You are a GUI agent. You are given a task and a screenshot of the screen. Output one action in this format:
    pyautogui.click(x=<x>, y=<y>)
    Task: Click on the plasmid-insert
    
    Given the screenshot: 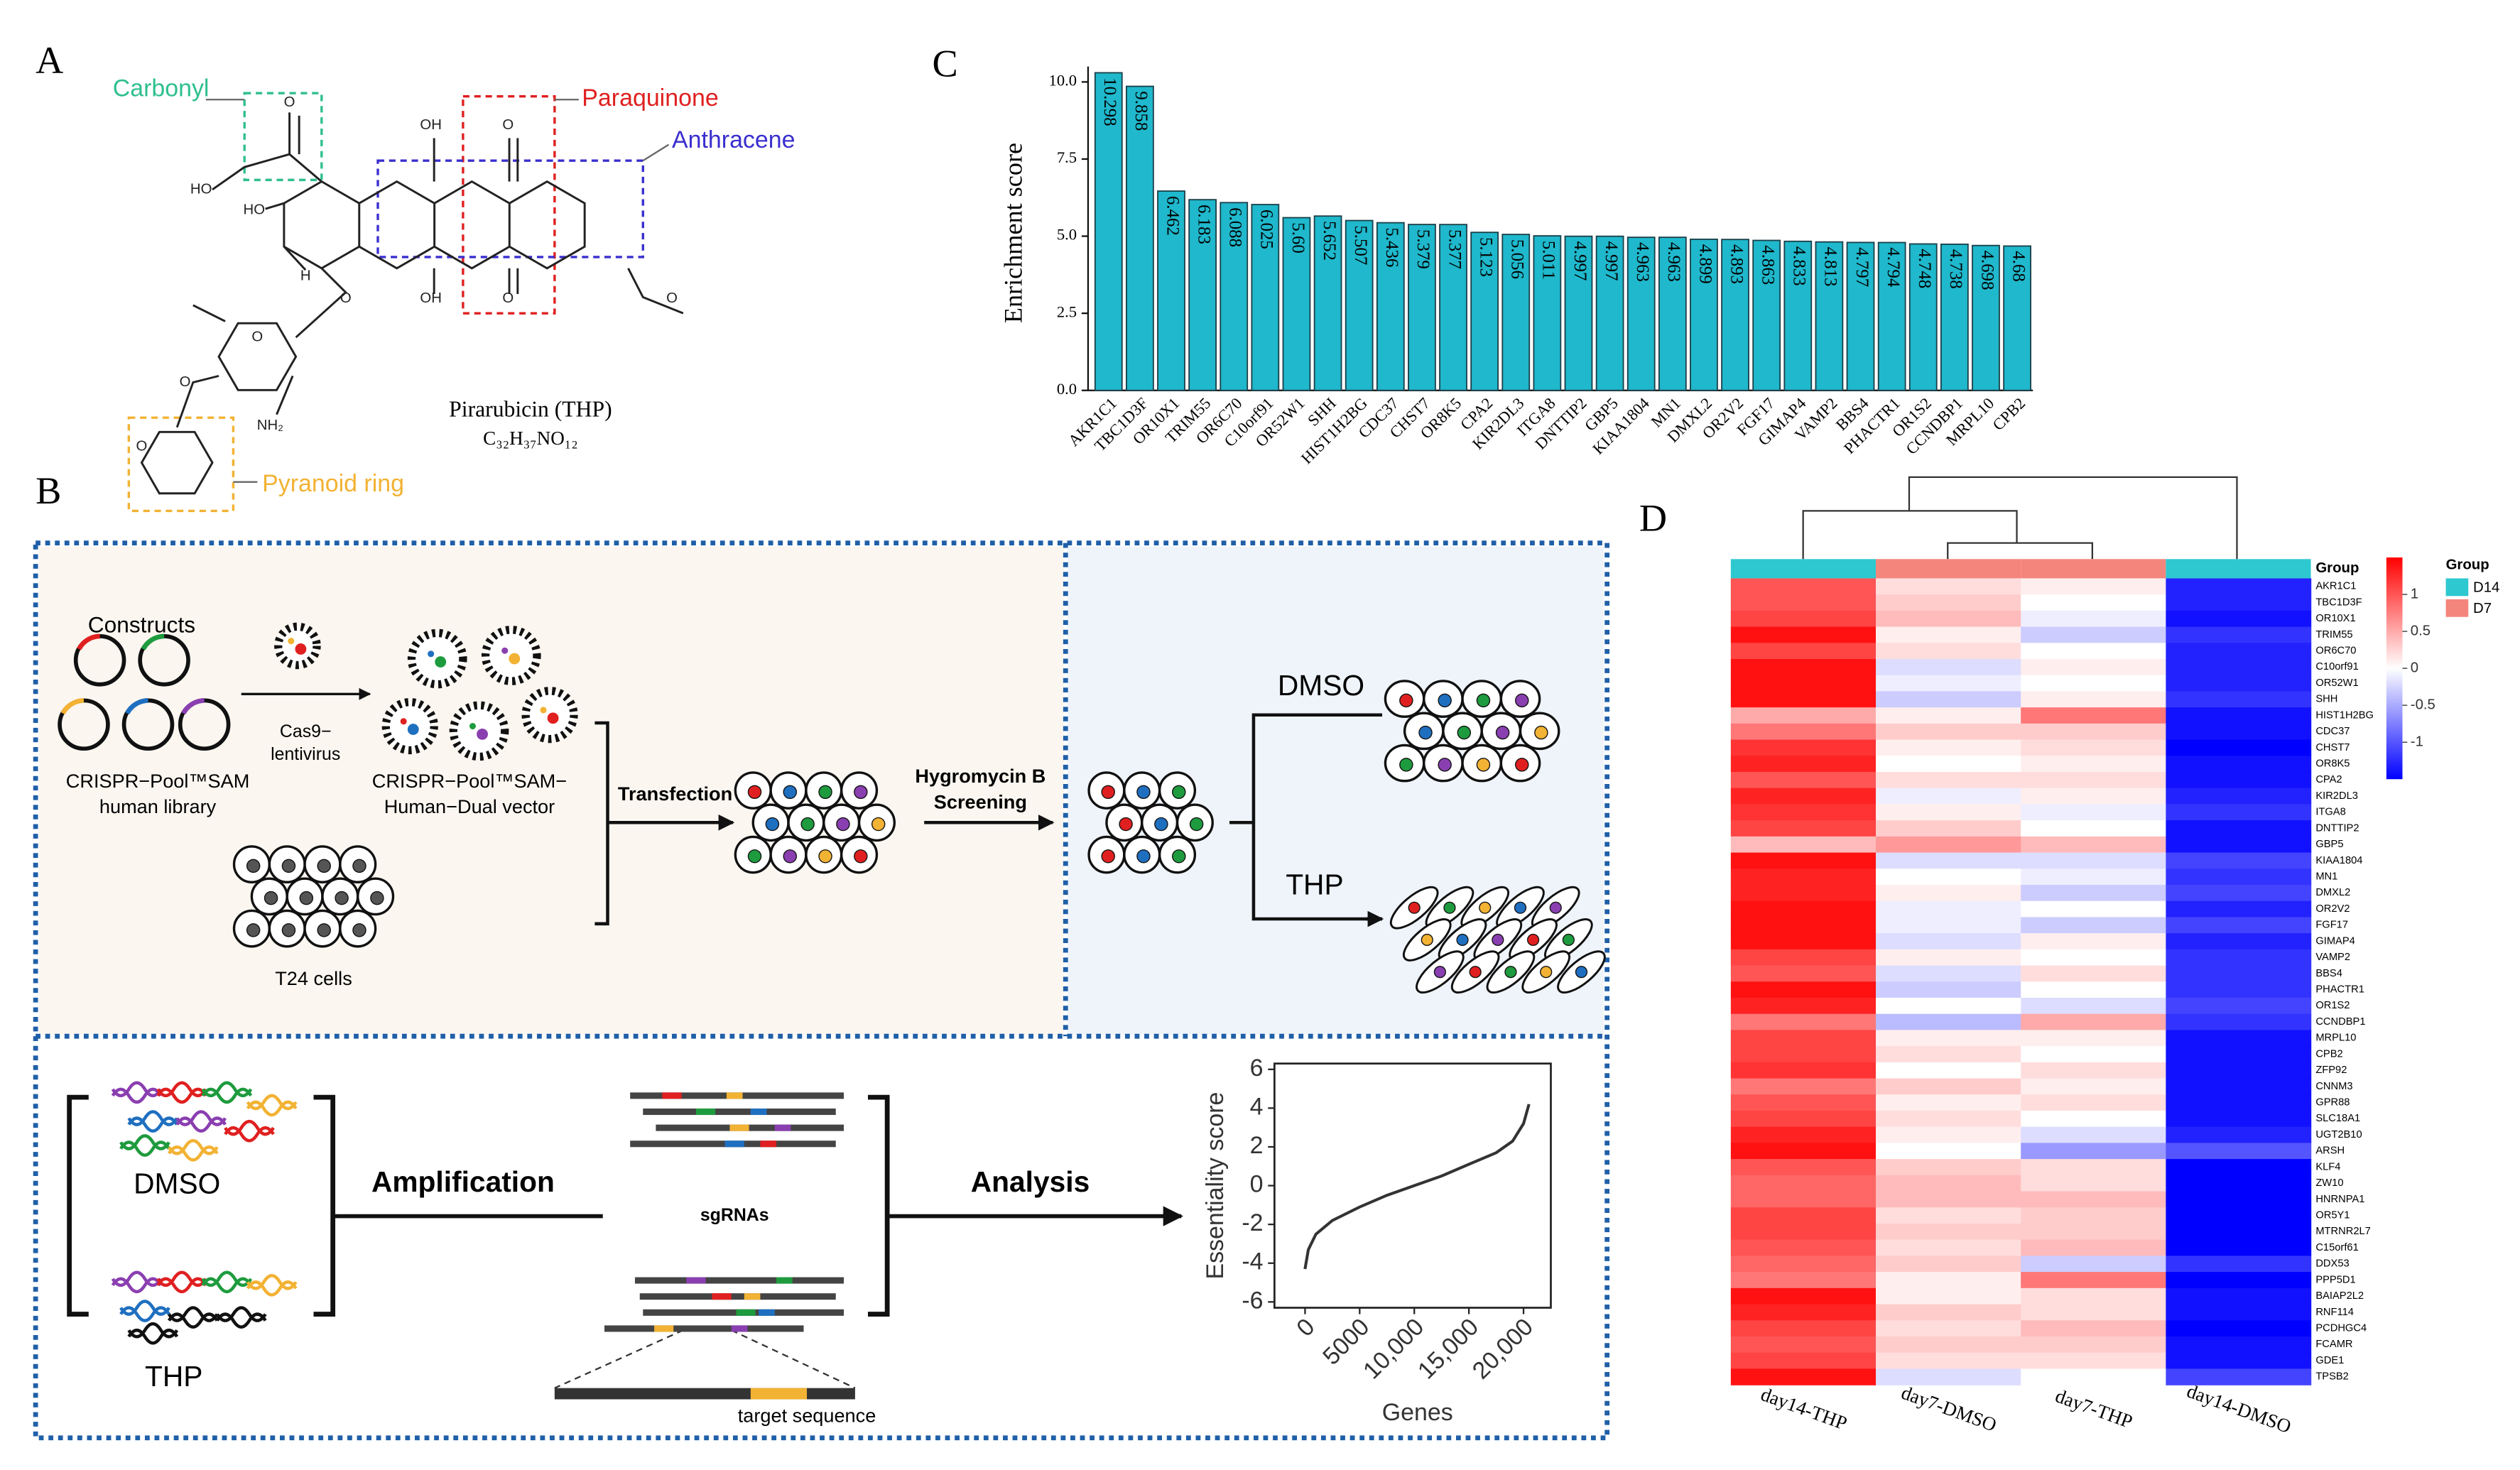 What is the action you would take?
    pyautogui.click(x=193, y=706)
    